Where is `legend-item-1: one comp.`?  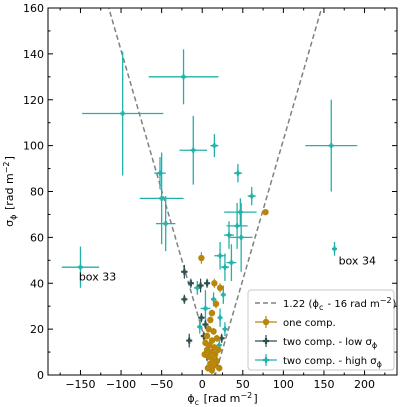 legend-item-1: one comp. is located at coordinates (295, 322).